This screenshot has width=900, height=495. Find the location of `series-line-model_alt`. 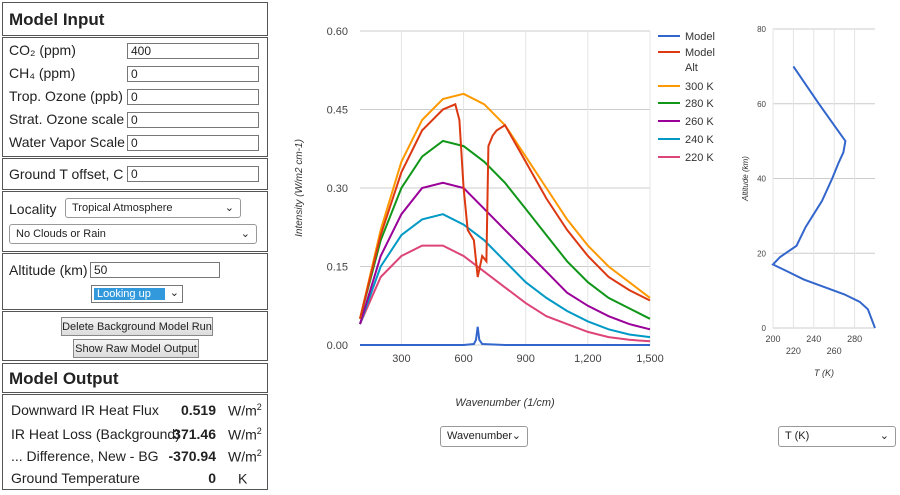

series-line-model_alt is located at coordinates (505, 211).